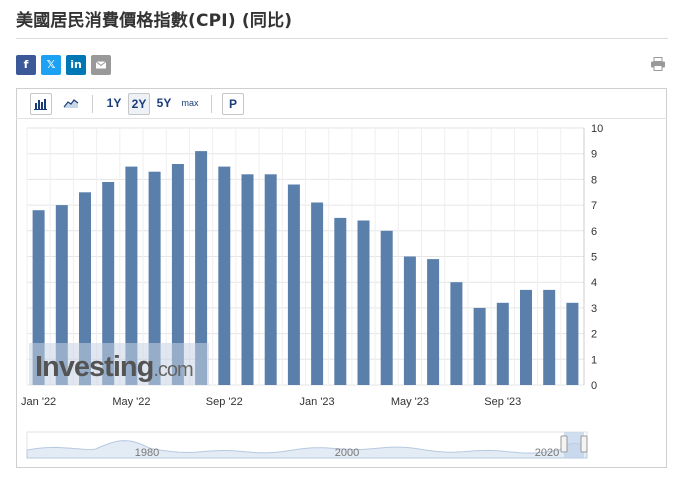 The image size is (682, 480). I want to click on watermark-band, so click(119, 364).